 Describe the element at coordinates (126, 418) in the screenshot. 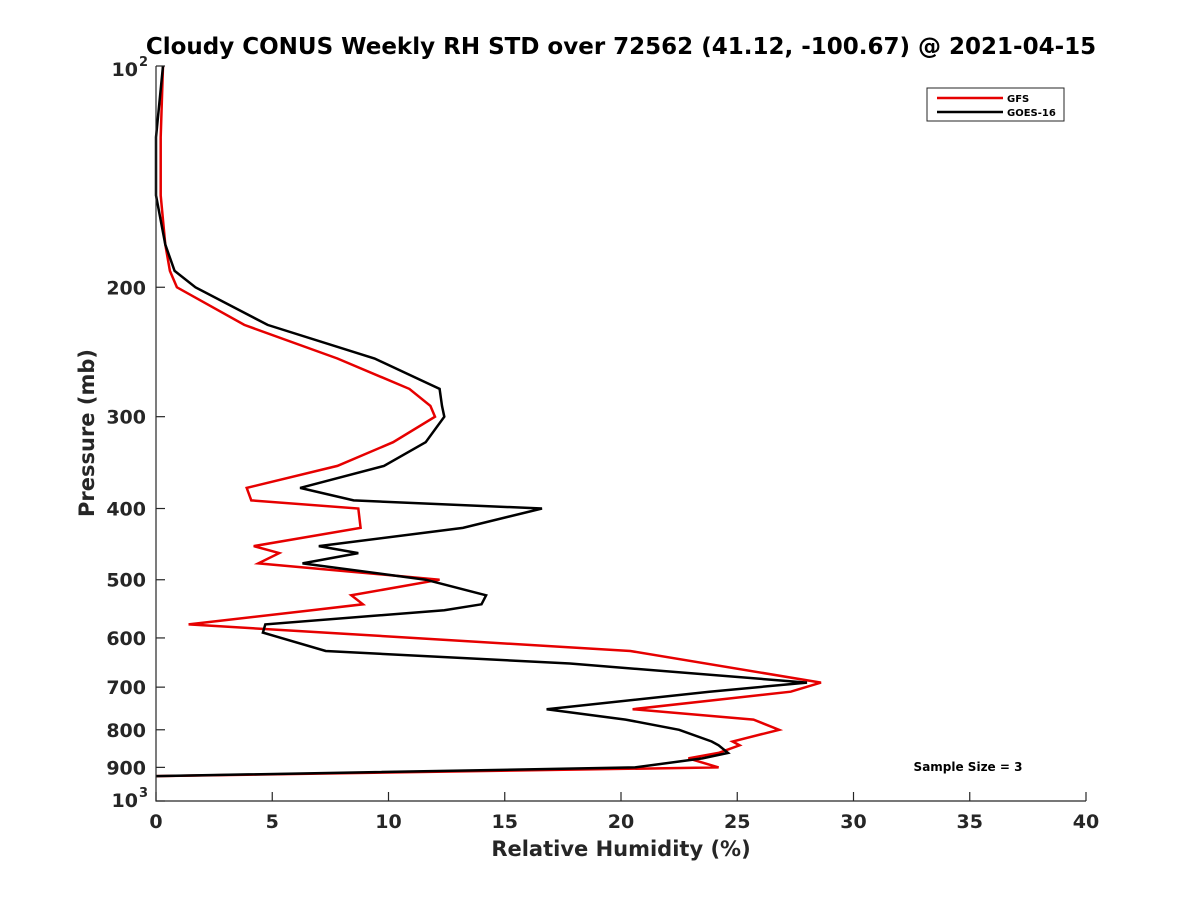

I see `y-tick-label: 300` at that location.